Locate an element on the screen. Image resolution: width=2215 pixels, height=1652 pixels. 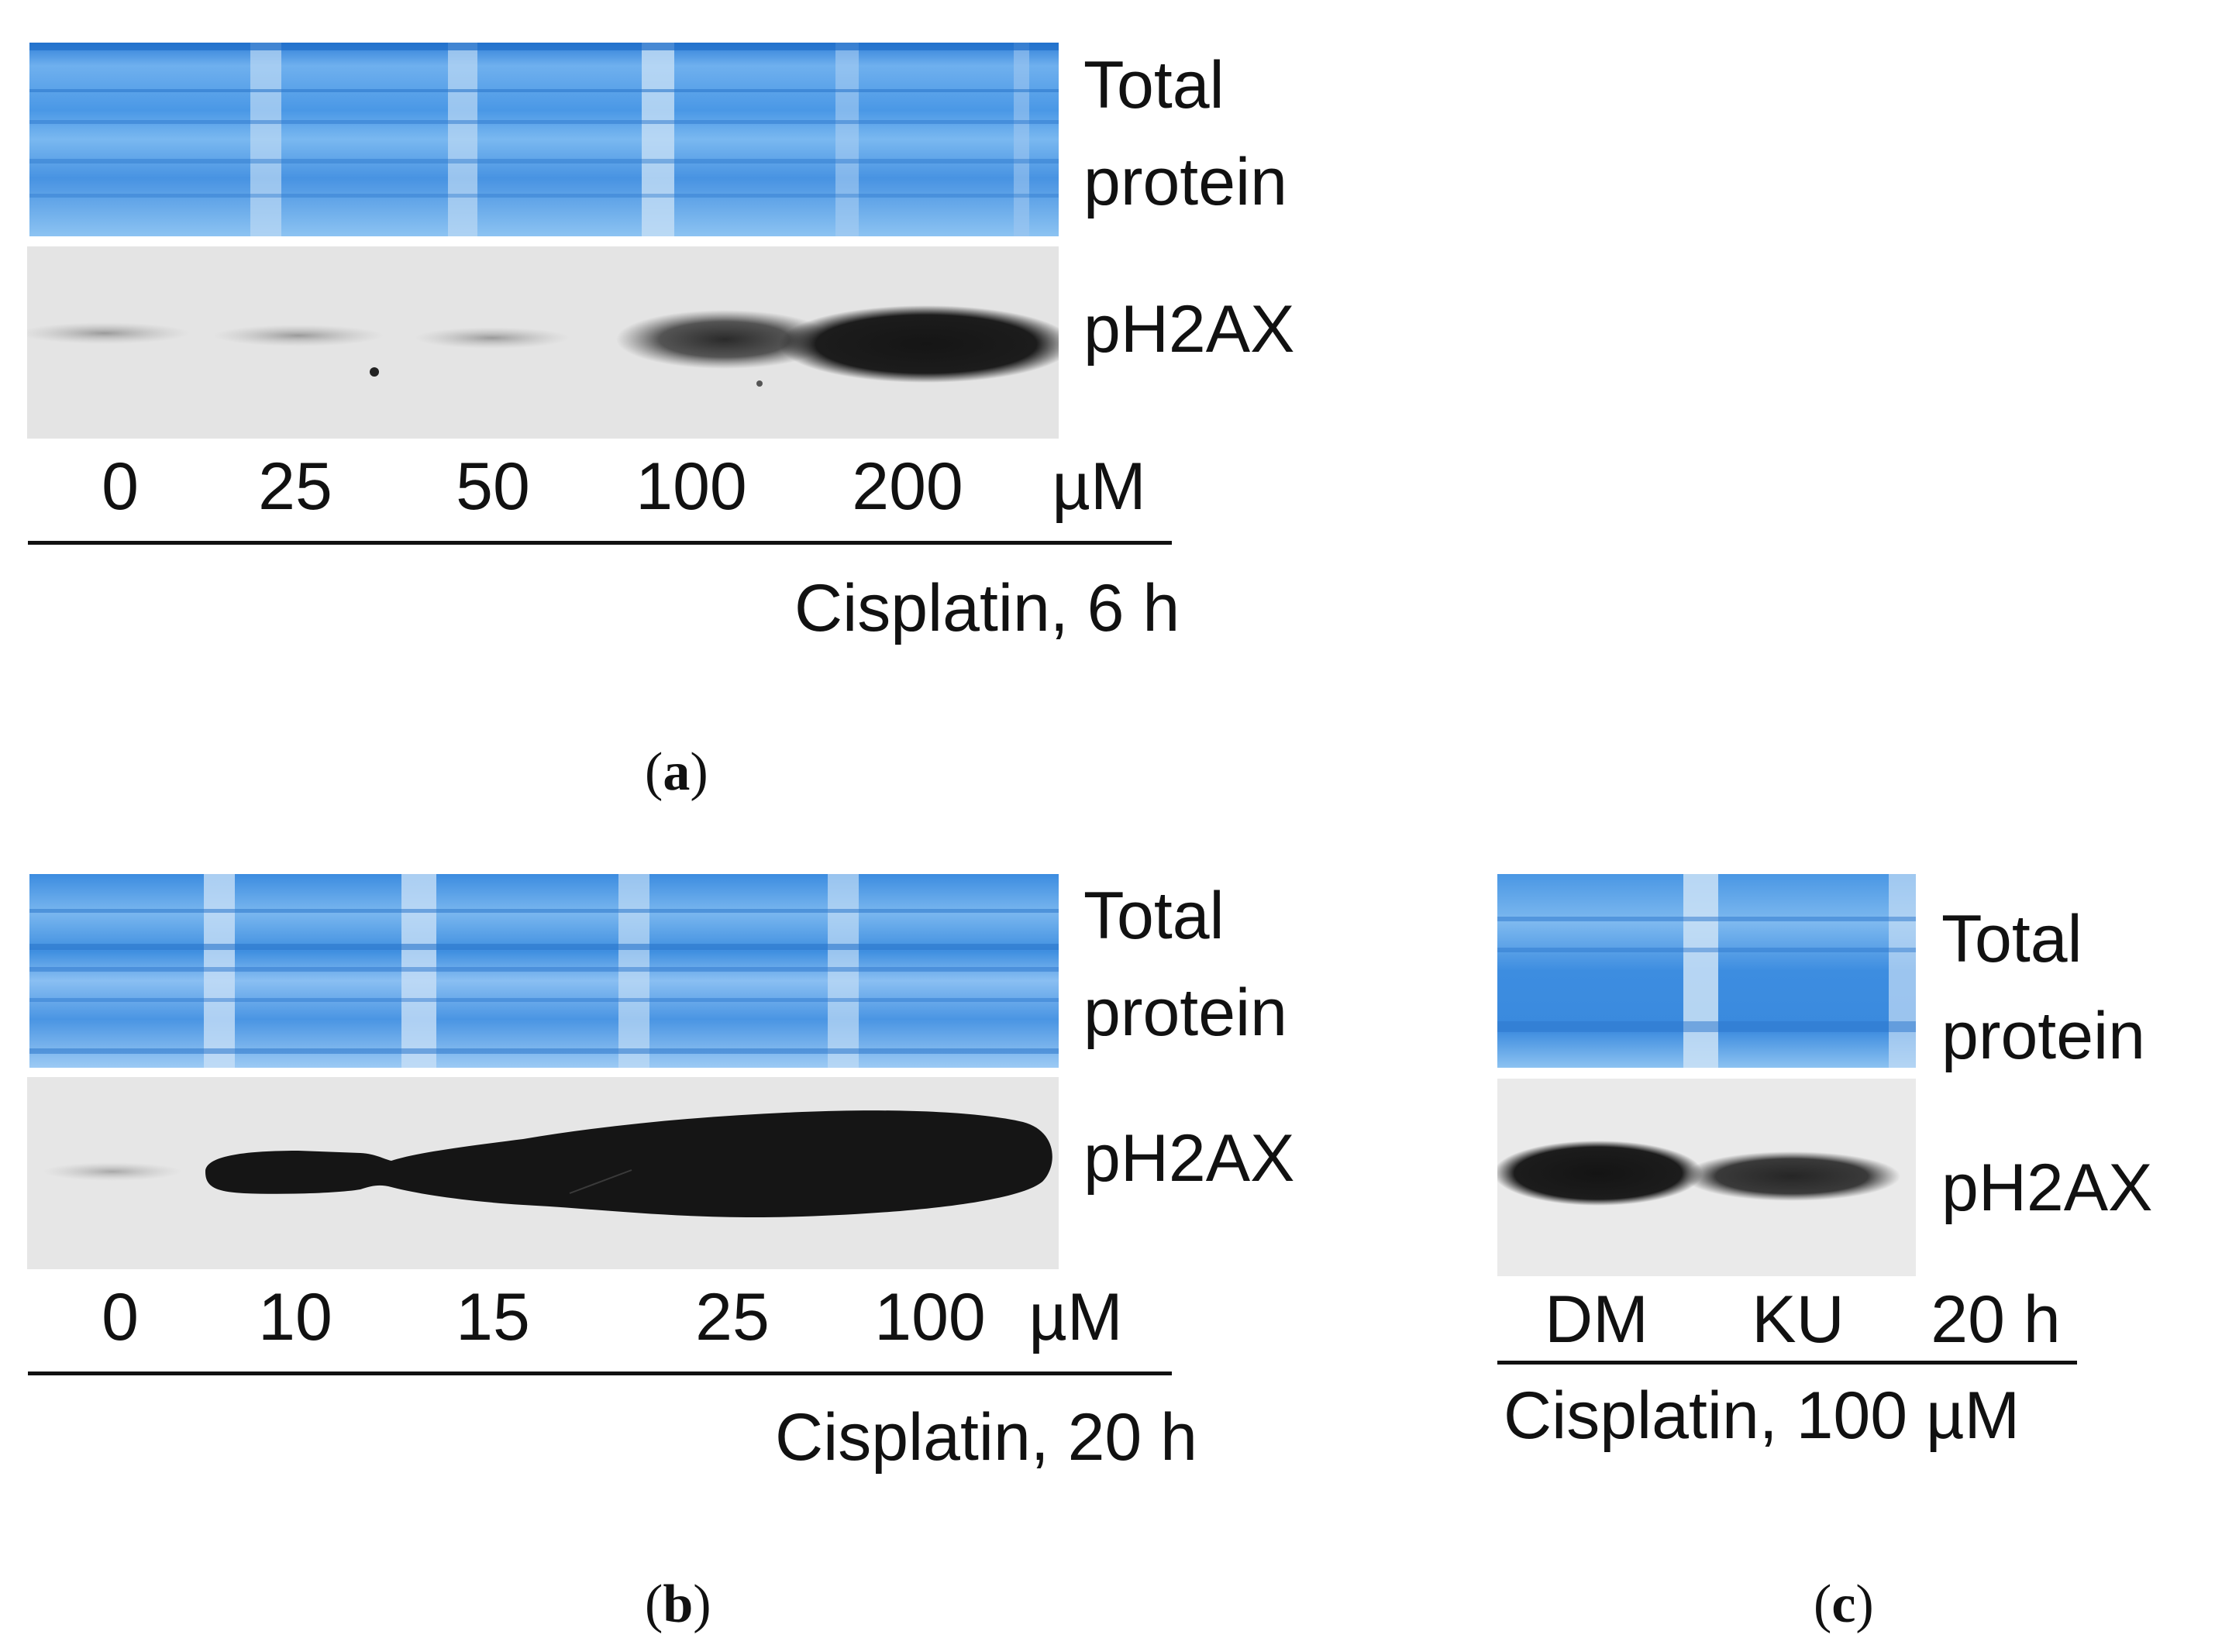
ph2ax-label-b: pH2AX is located at coordinates (1189, 1158).